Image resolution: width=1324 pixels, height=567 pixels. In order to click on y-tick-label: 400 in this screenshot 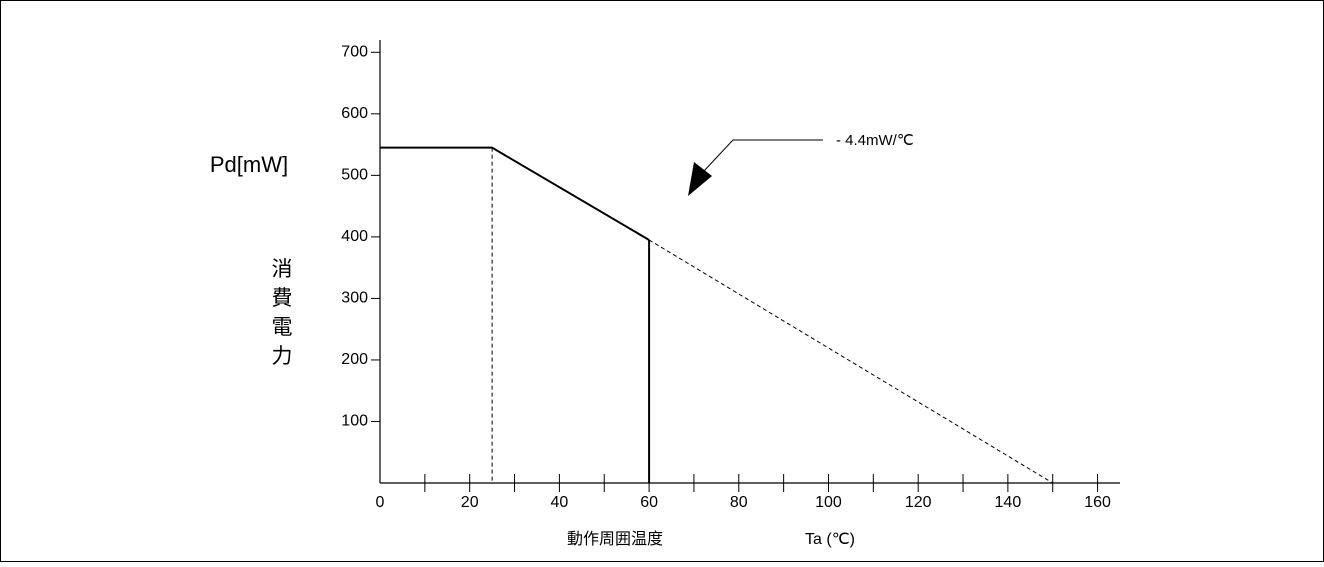, I will do `click(354, 236)`.